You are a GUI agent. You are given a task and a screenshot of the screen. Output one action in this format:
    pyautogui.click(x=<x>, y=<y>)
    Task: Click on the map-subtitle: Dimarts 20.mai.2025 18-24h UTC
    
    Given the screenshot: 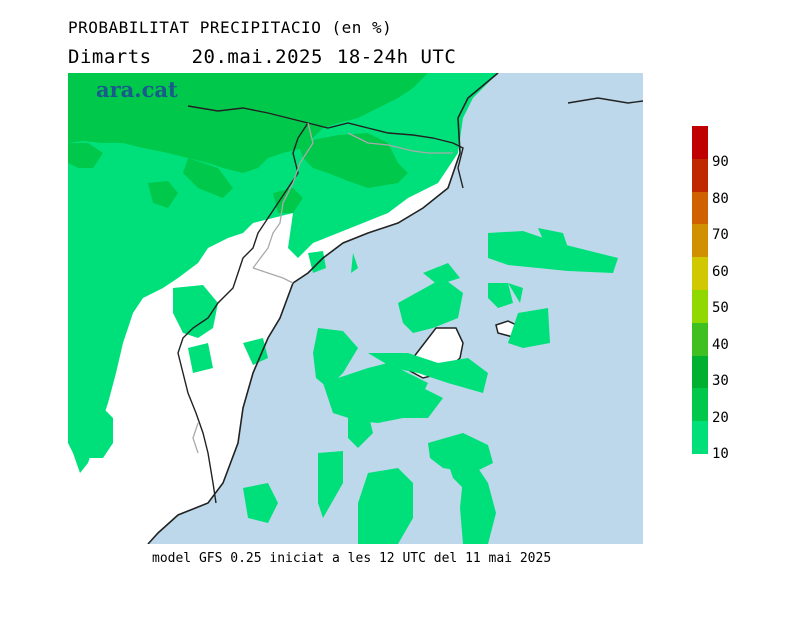 What is the action you would take?
    pyautogui.click(x=282, y=57)
    